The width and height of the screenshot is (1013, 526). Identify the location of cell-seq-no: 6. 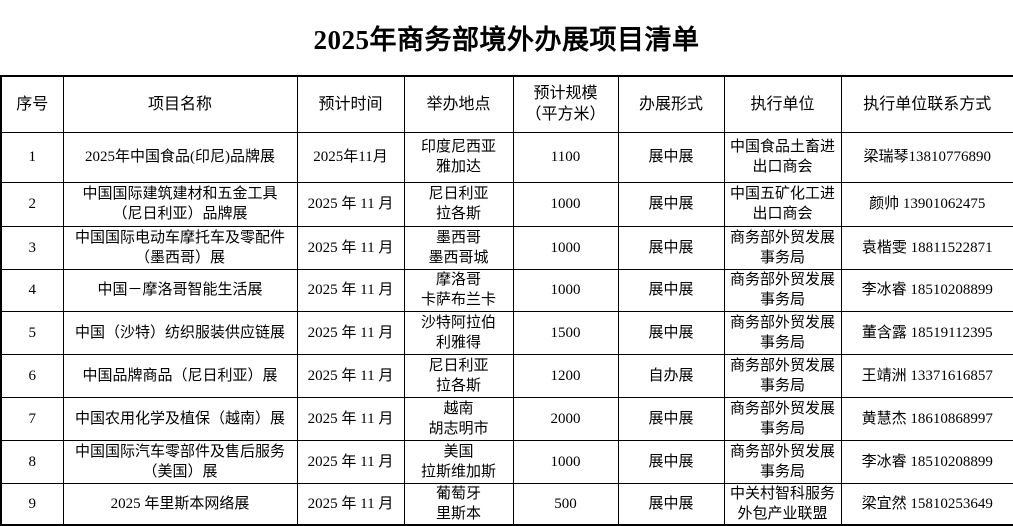
(32, 375).